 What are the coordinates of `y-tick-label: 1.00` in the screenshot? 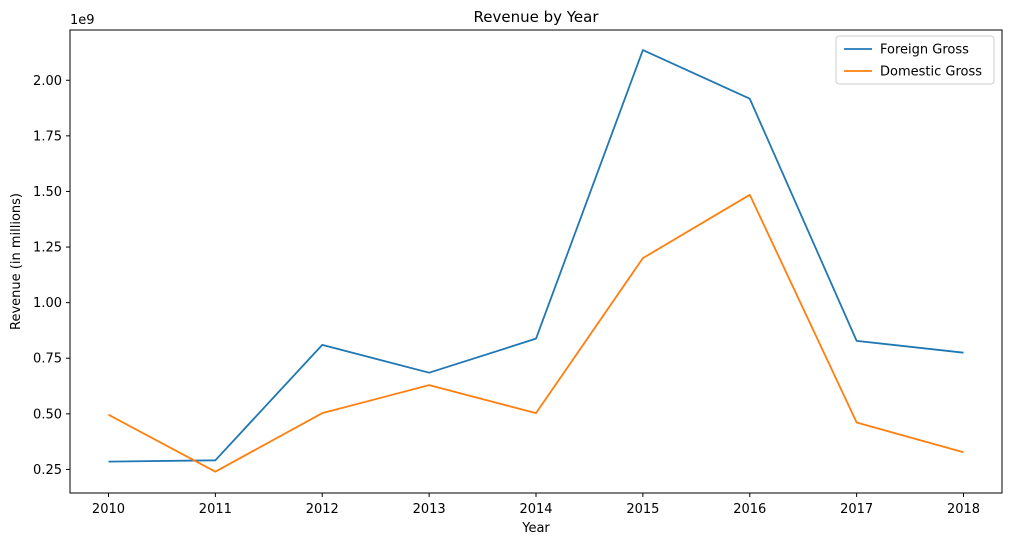 It's located at (47, 303).